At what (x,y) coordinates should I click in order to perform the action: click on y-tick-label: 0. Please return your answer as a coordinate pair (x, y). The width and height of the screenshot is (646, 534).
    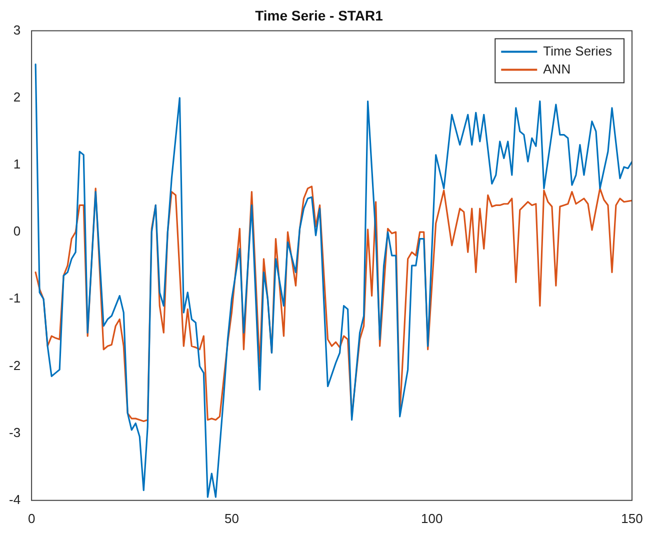
    Looking at the image, I should click on (17, 231).